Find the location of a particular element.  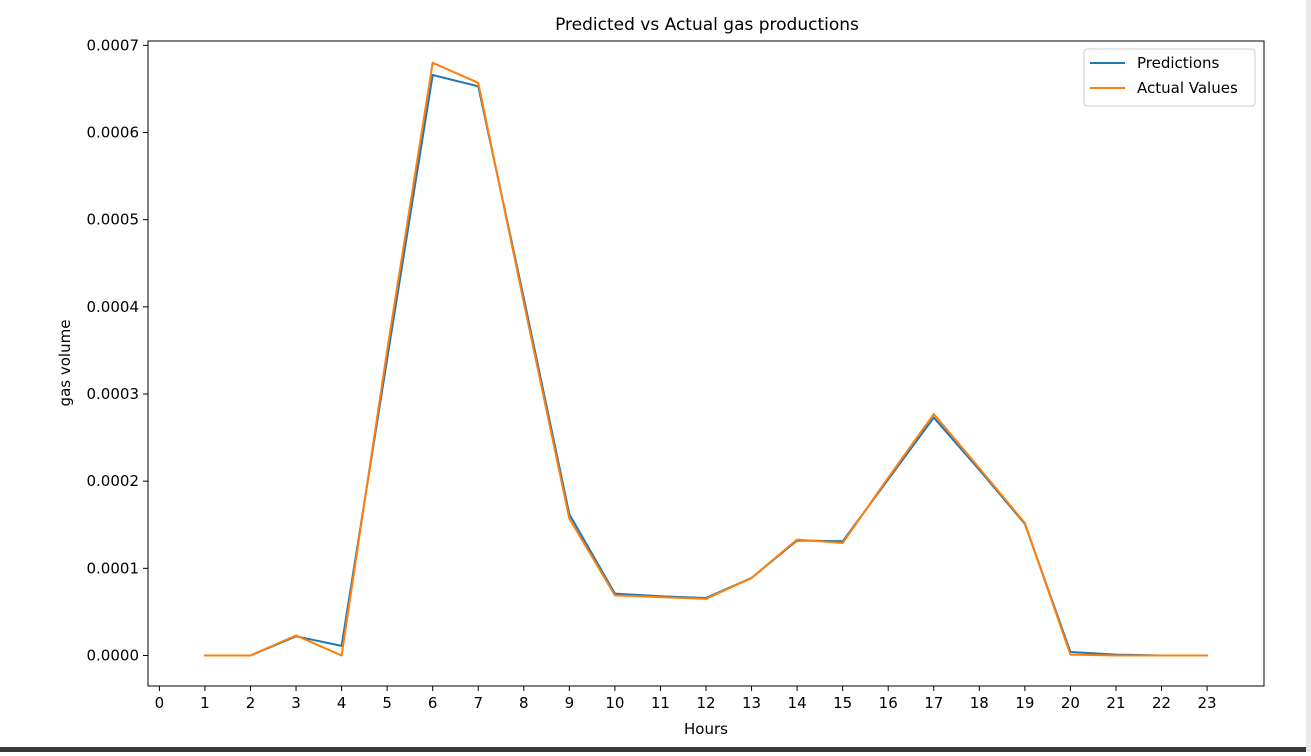

x-tick-label: 18 is located at coordinates (979, 703).